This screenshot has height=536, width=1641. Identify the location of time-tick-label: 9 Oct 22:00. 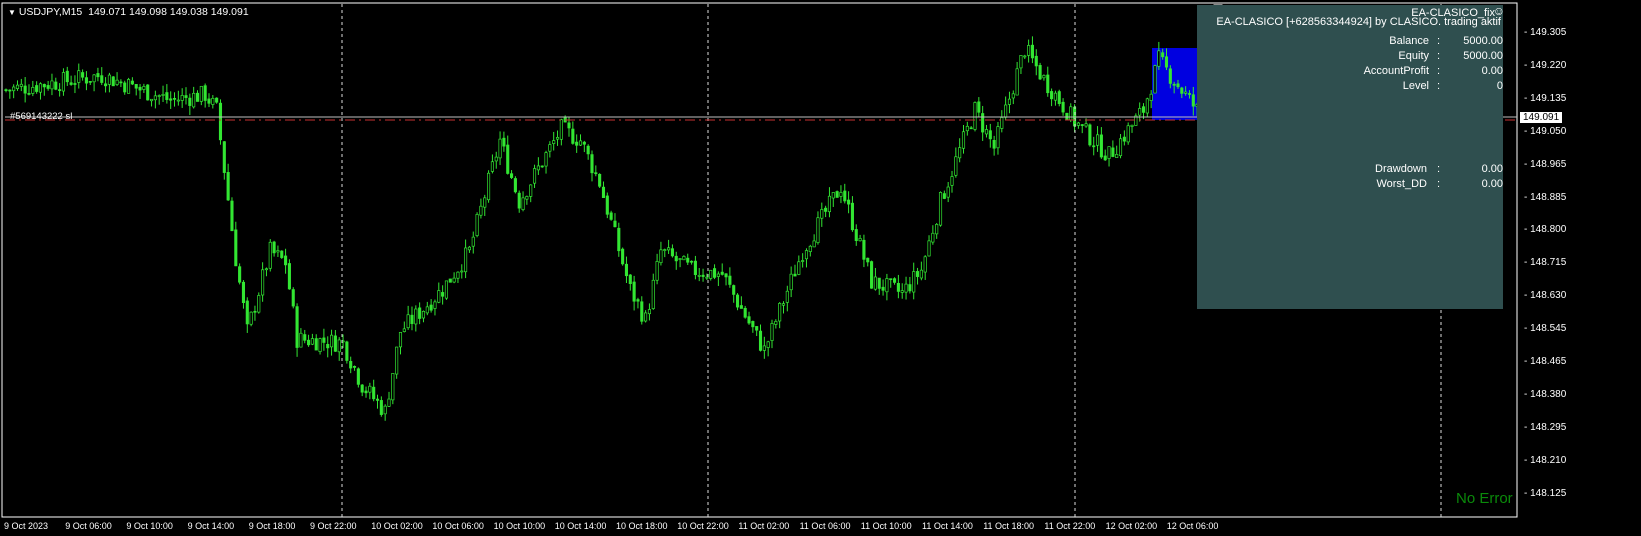
(333, 526).